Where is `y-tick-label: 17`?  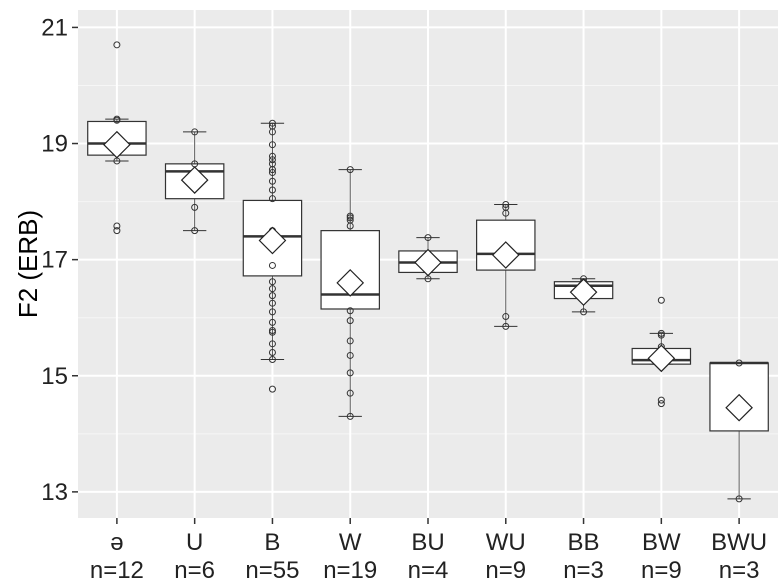 y-tick-label: 17 is located at coordinates (54, 260).